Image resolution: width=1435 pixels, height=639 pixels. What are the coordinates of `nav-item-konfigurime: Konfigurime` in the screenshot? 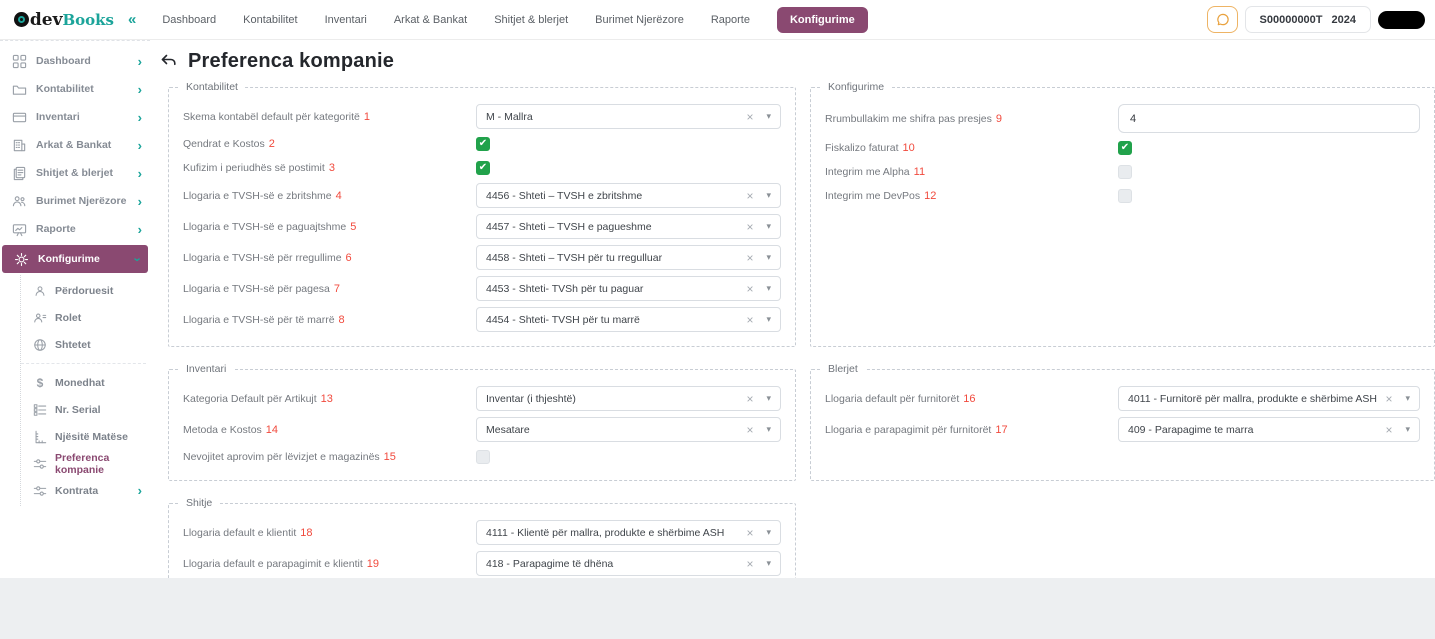 It's located at (822, 19).